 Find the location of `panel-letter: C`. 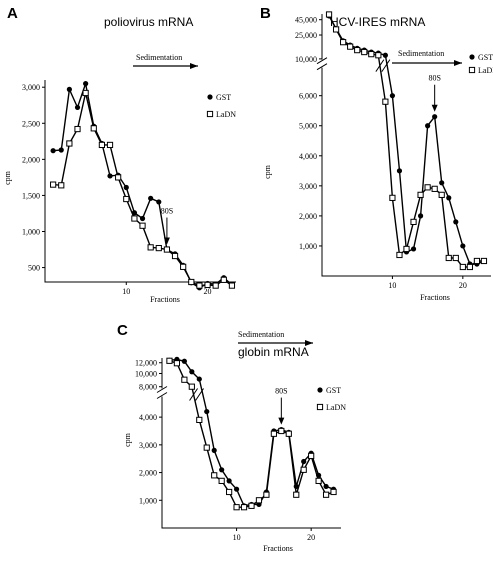

panel-letter: C is located at coordinates (122, 330).